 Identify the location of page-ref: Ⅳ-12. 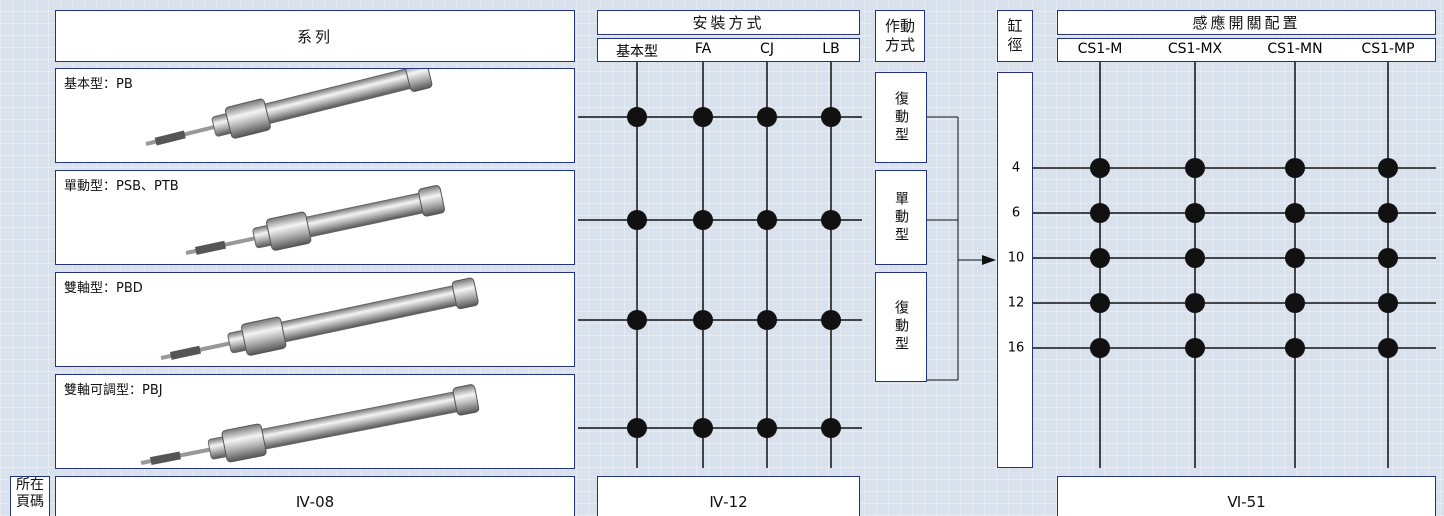
(728, 496).